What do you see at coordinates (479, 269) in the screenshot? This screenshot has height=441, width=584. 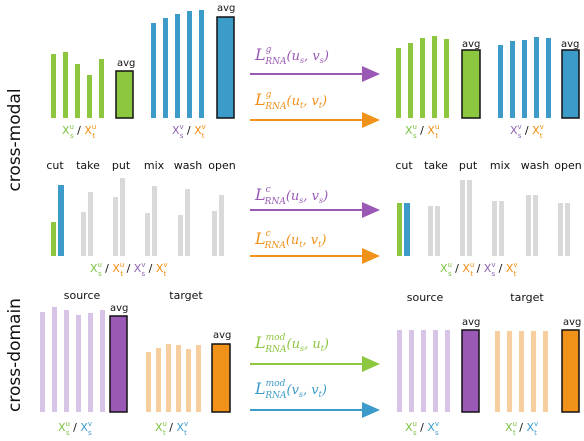 I see `row2-right-axis-label: Xu s / Xu t / Xv s / Xv t` at bounding box center [479, 269].